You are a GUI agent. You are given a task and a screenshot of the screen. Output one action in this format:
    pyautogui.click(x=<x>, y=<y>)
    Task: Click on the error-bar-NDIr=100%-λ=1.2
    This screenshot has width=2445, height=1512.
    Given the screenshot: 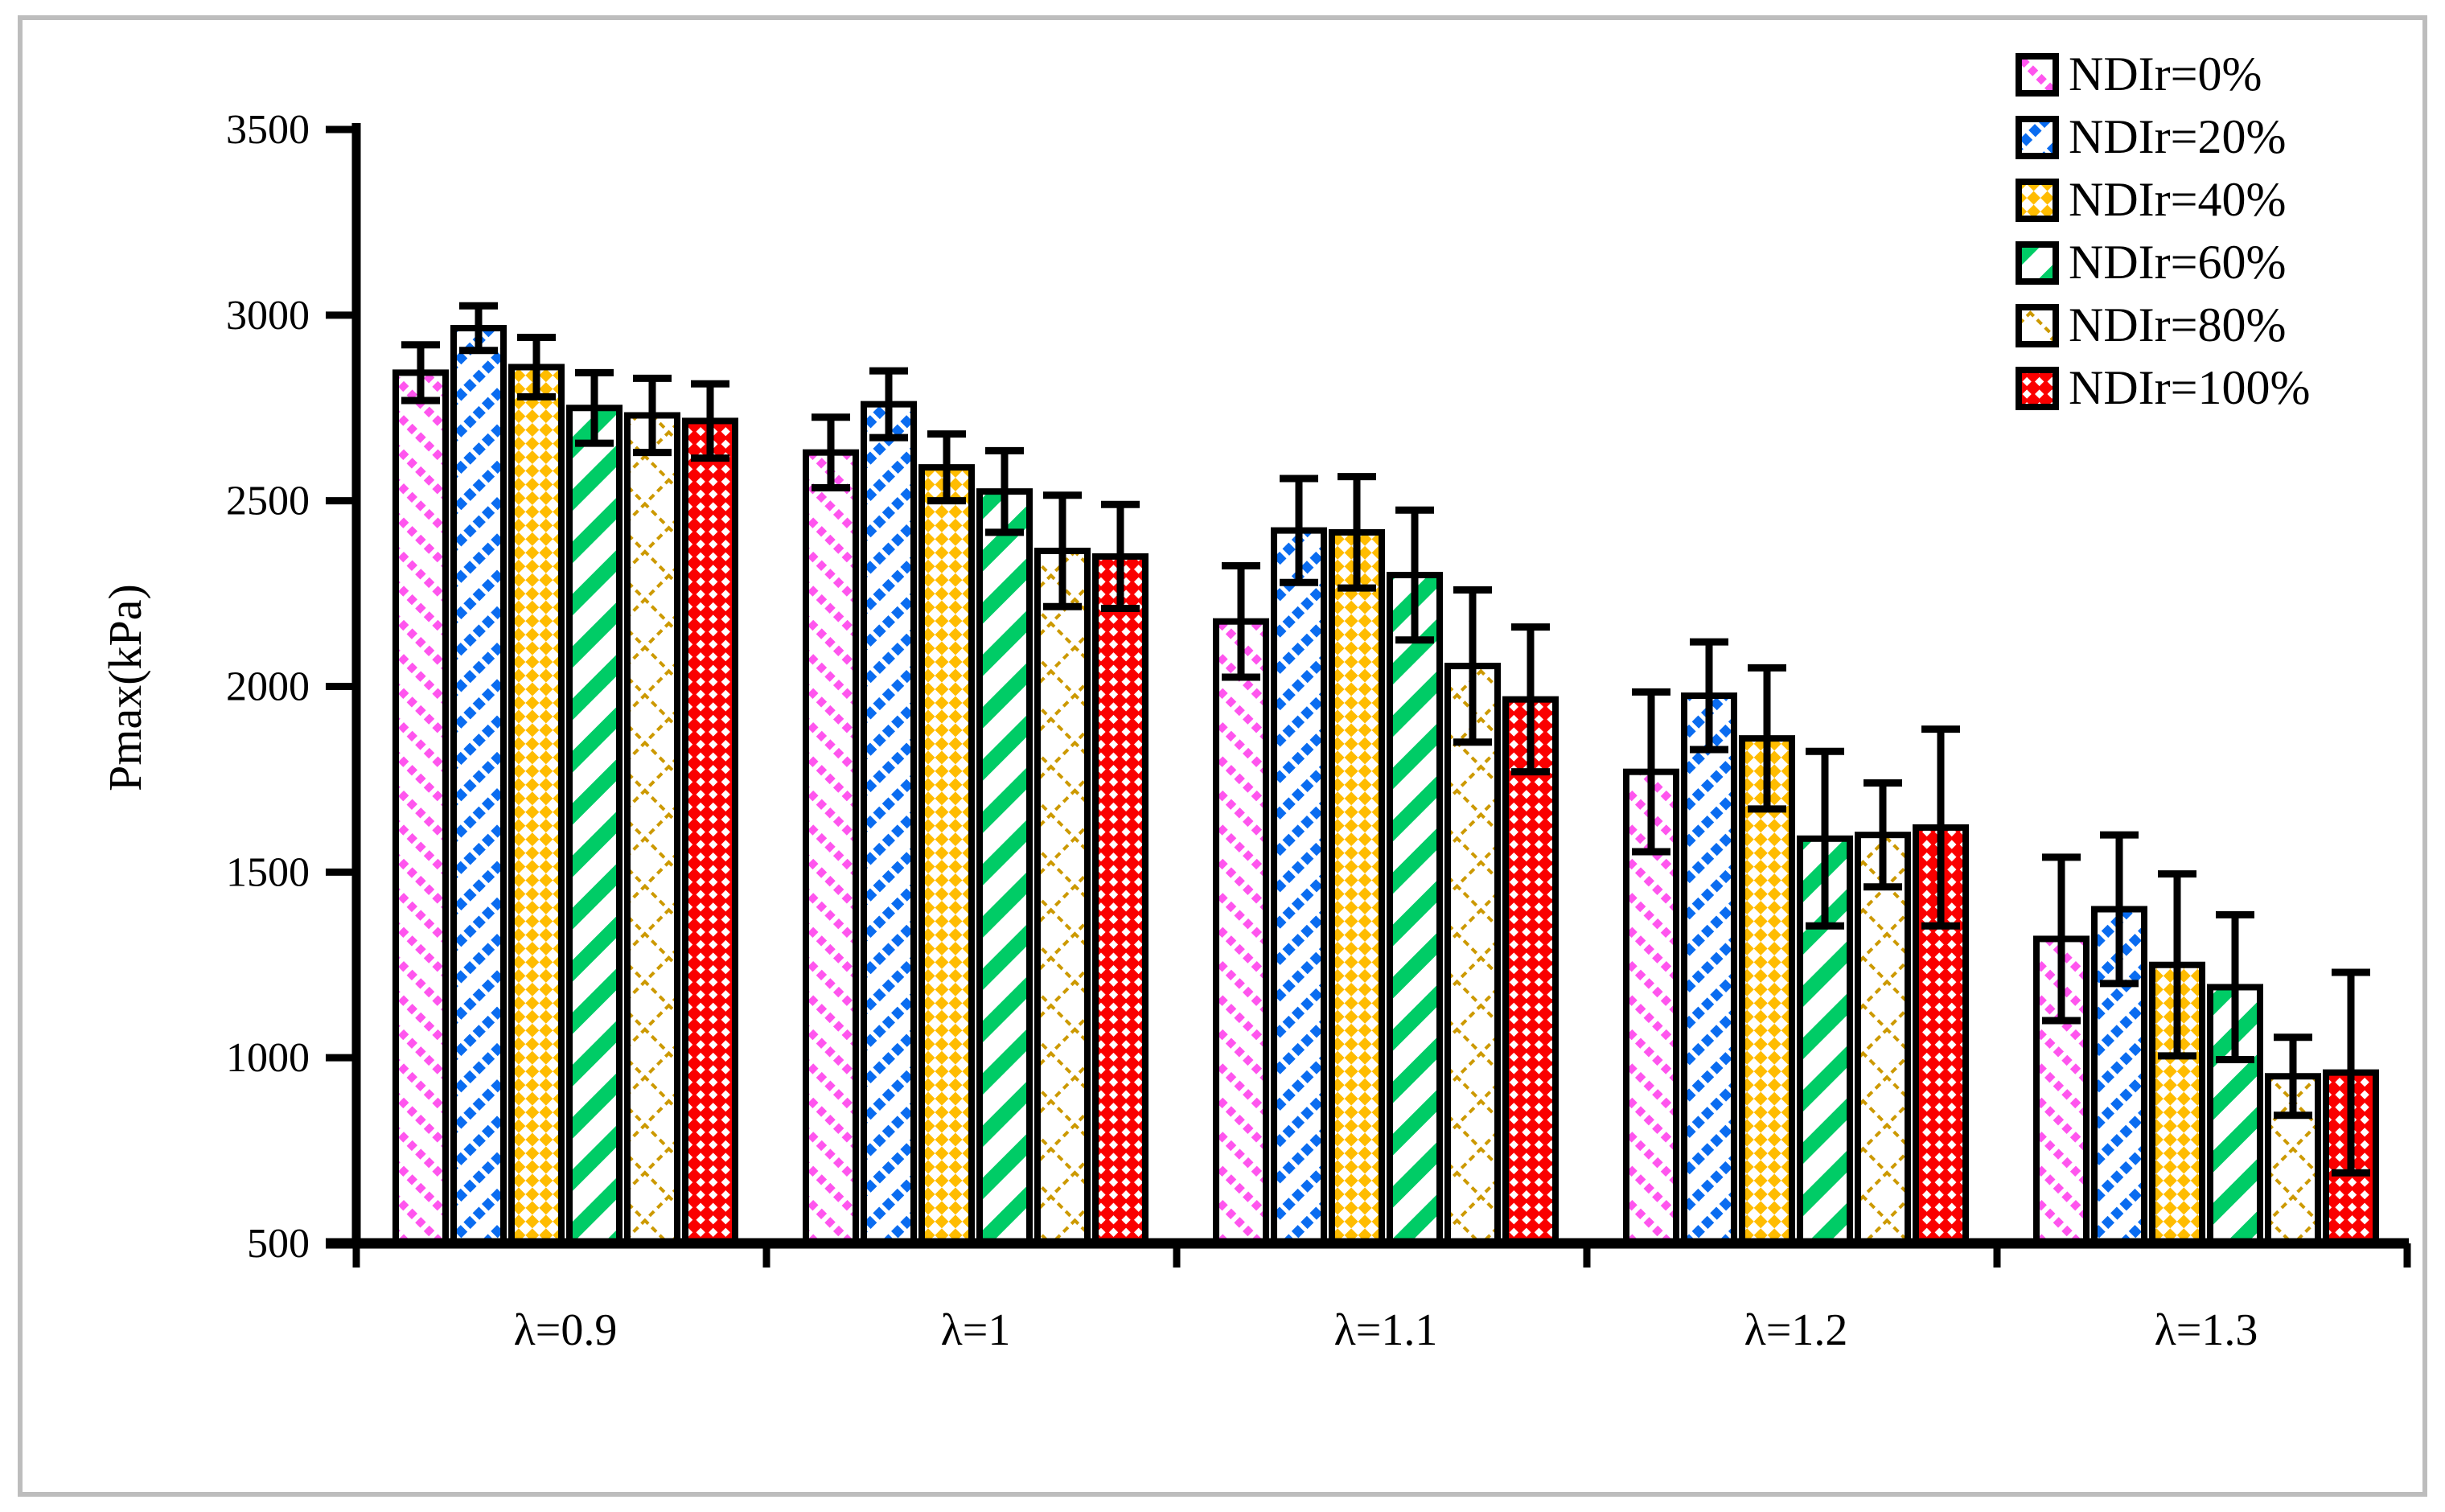 What is the action you would take?
    pyautogui.click(x=1941, y=828)
    